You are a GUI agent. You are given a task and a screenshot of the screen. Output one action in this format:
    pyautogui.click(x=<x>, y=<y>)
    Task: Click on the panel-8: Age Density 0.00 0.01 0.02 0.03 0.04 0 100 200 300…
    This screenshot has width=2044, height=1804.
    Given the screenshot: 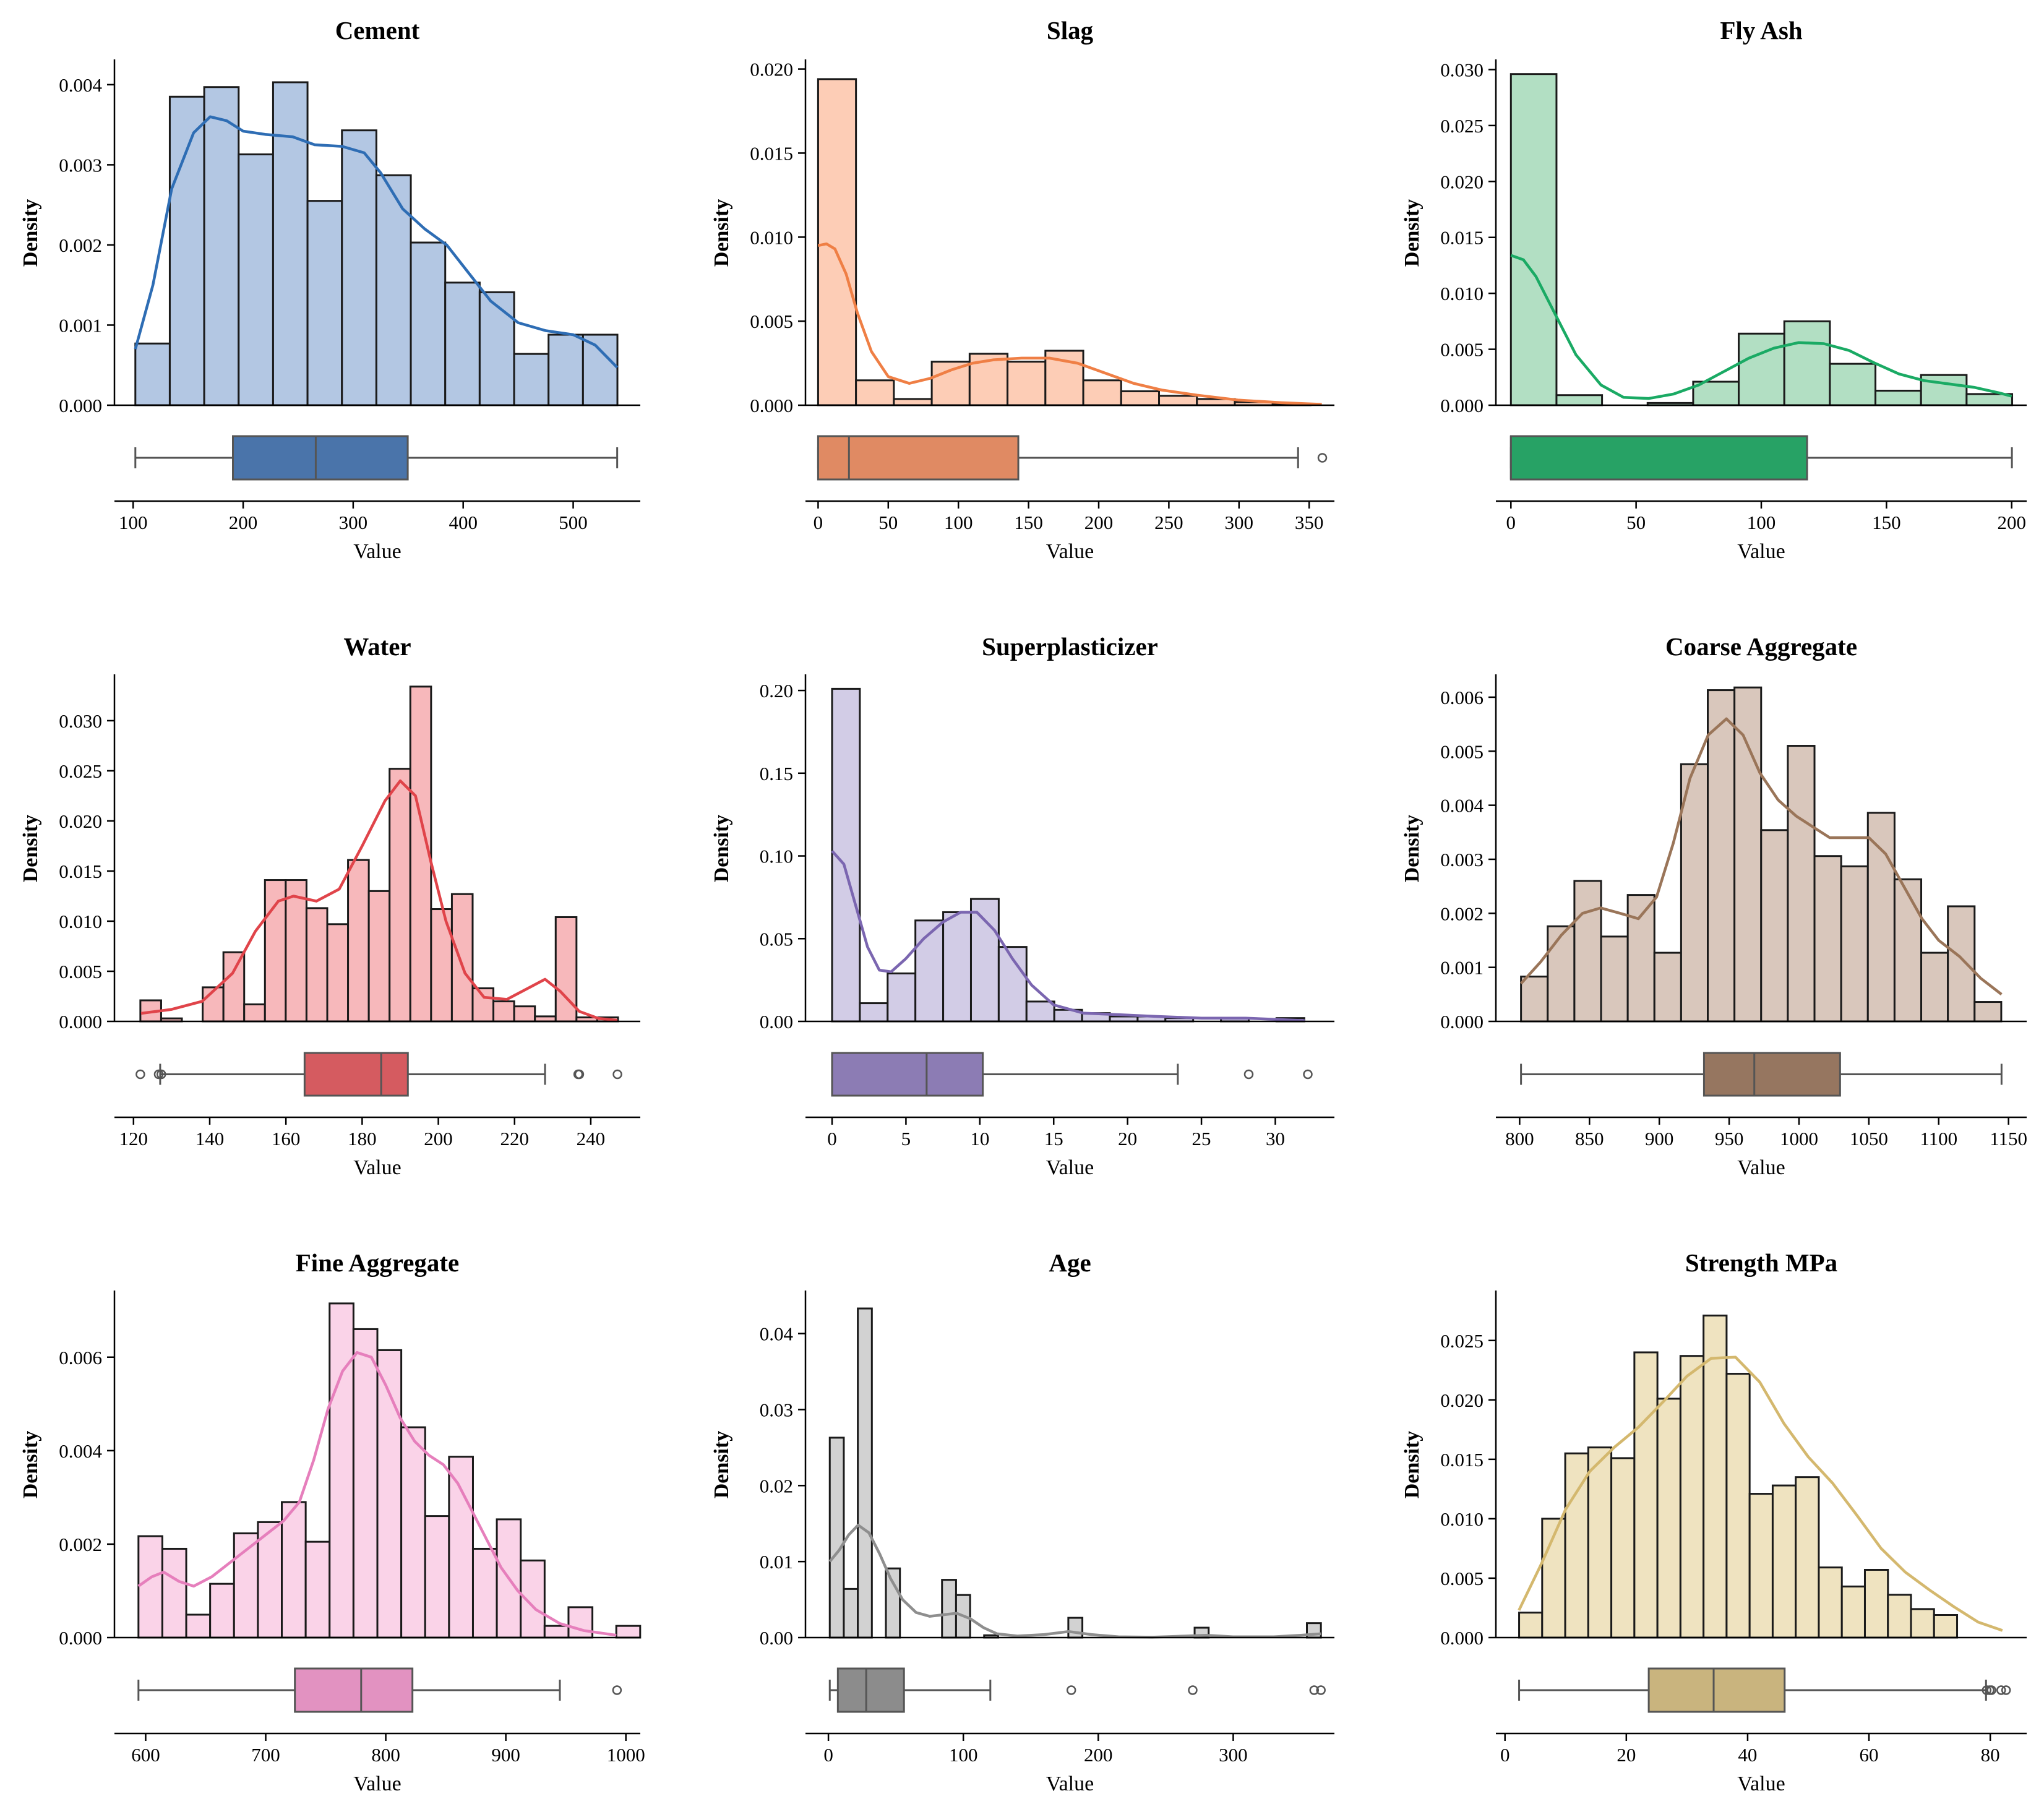 What is the action you would take?
    pyautogui.click(x=1022, y=1522)
    